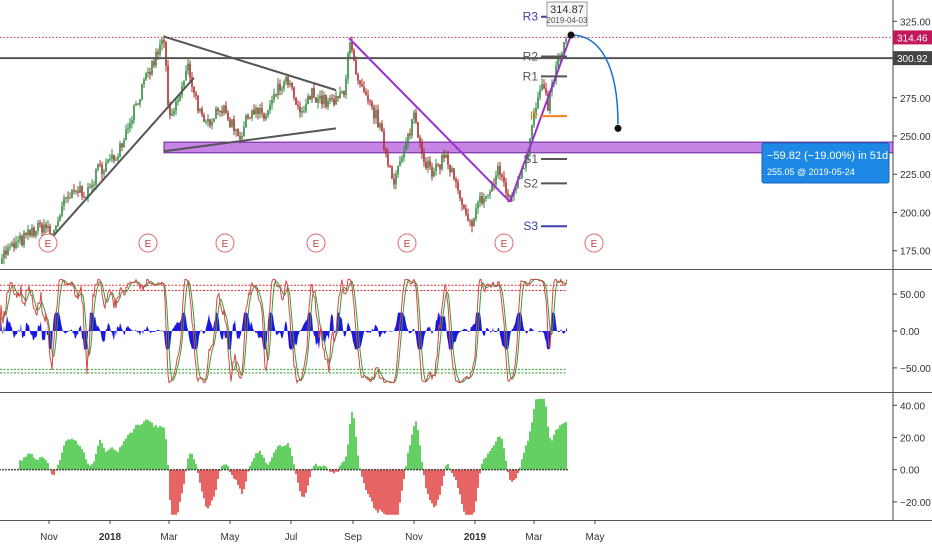 This screenshot has height=555, width=932. What do you see at coordinates (230, 537) in the screenshot?
I see `x-tick-label: May` at bounding box center [230, 537].